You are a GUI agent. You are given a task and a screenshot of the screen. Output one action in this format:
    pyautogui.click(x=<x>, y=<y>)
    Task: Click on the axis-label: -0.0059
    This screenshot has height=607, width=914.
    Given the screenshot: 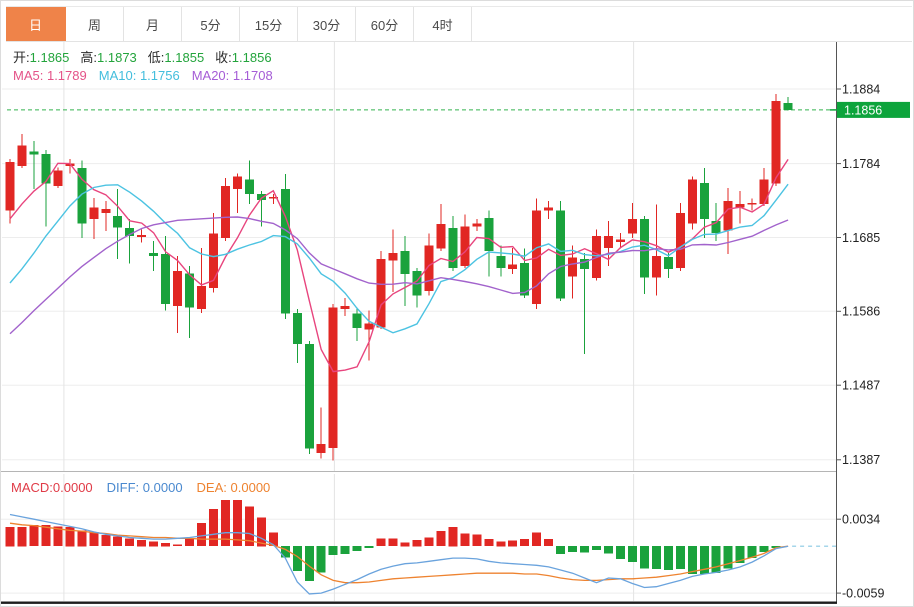 What is the action you would take?
    pyautogui.click(x=863, y=593)
    